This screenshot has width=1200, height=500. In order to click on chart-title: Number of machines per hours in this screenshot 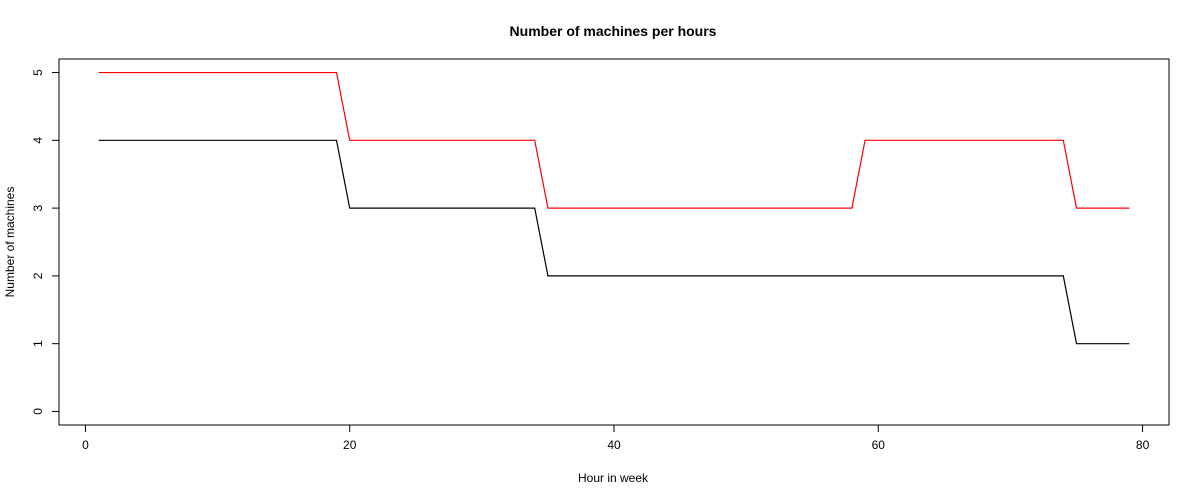, I will do `click(613, 31)`.